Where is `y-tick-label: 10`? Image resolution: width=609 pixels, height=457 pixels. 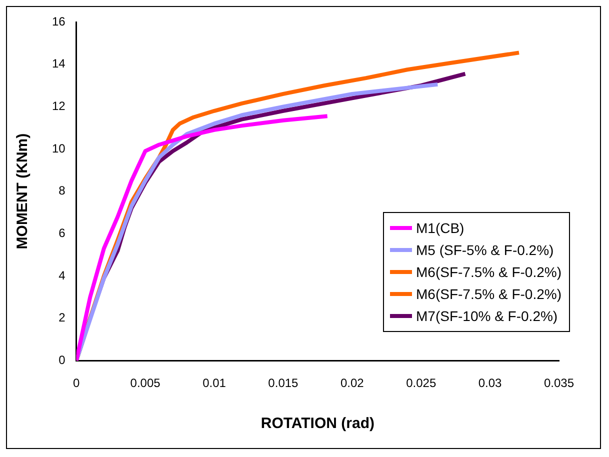
y-tick-label: 10 is located at coordinates (59, 148).